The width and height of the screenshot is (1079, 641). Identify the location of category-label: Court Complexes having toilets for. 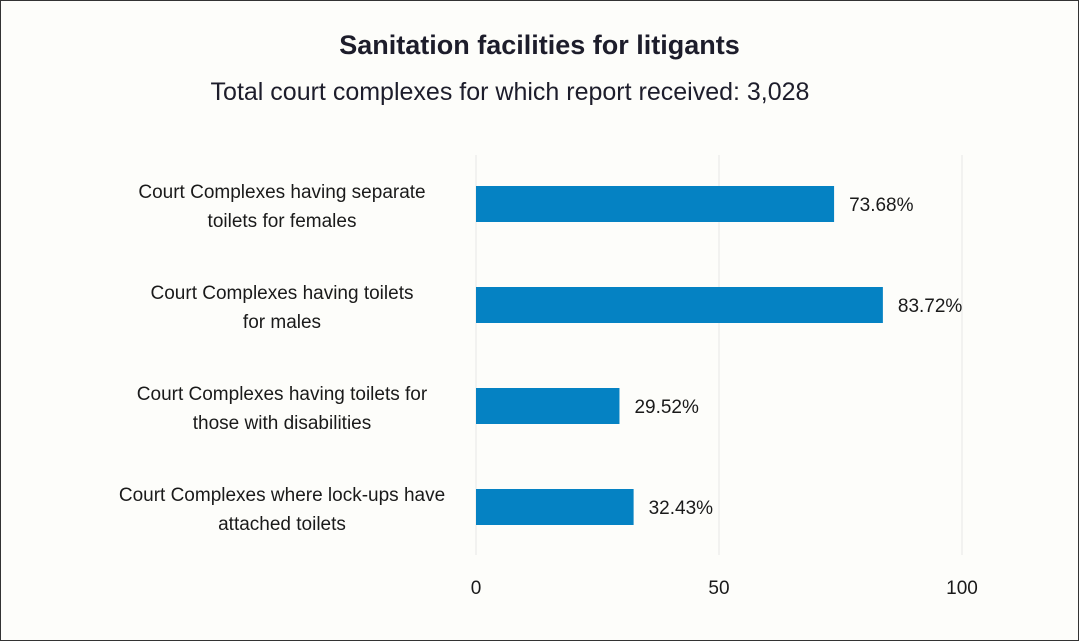
(282, 394).